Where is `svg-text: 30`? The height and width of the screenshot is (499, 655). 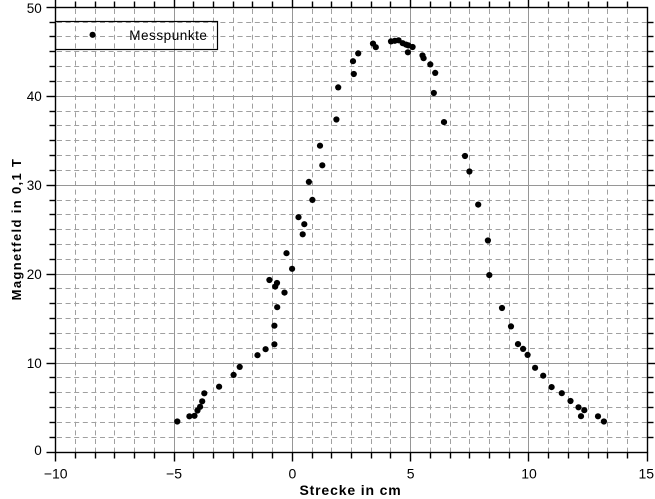 svg-text: 30 is located at coordinates (34, 185).